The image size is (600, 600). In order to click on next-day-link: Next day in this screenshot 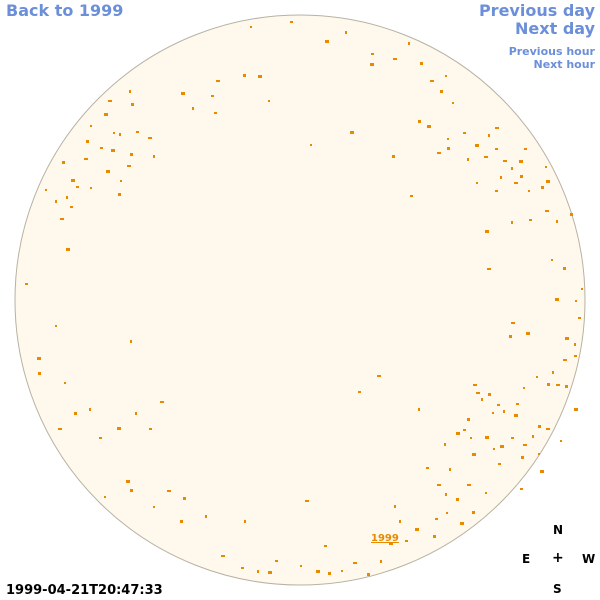, I will do `click(555, 28)`.